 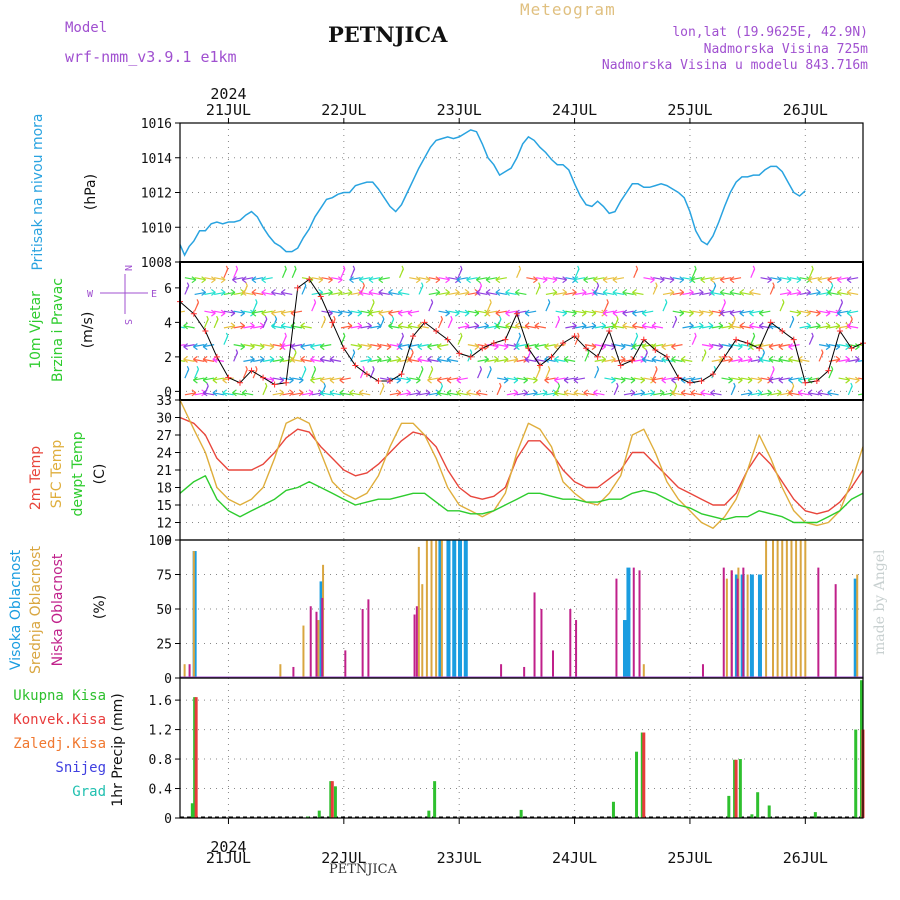 What do you see at coordinates (574, 110) in the screenshot?
I see `day-label-top-24JUL: 24JUL` at bounding box center [574, 110].